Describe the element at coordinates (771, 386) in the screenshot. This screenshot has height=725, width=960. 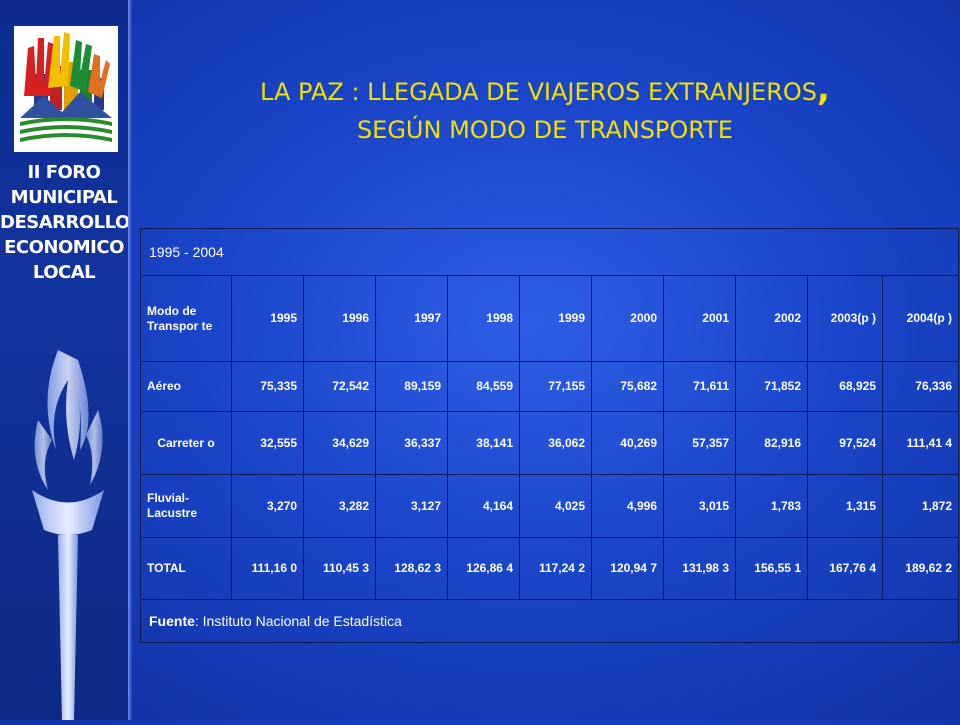
I see `table-cell: 71,852` at that location.